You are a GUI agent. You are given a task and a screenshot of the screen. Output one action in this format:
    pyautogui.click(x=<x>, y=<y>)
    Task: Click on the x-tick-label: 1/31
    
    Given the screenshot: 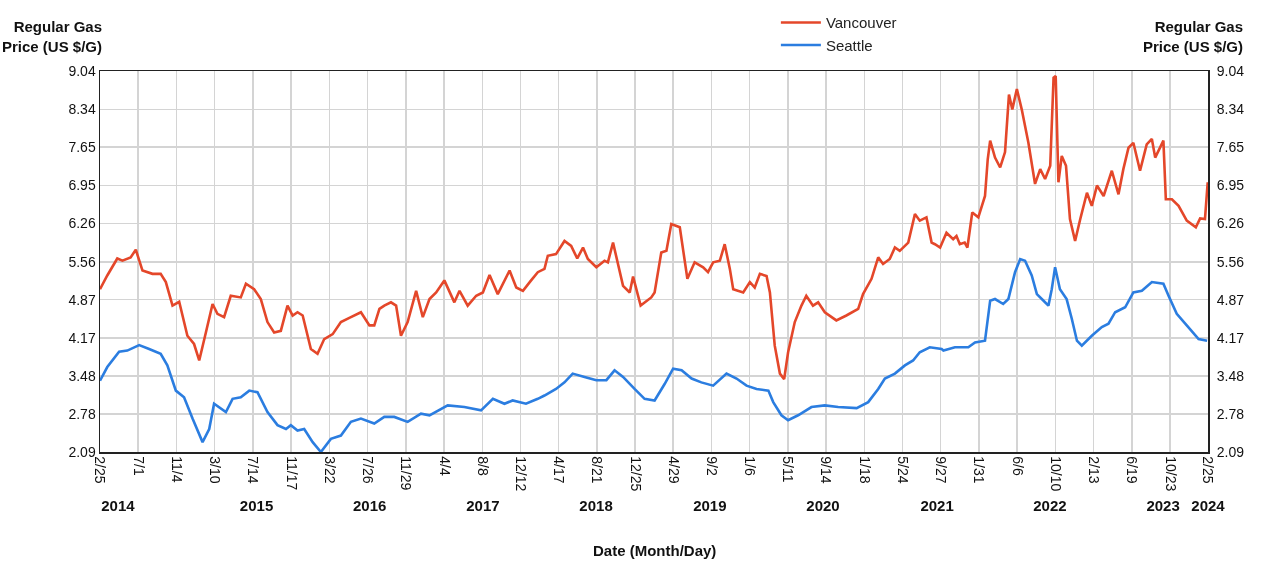 What is the action you would take?
    pyautogui.click(x=979, y=470)
    